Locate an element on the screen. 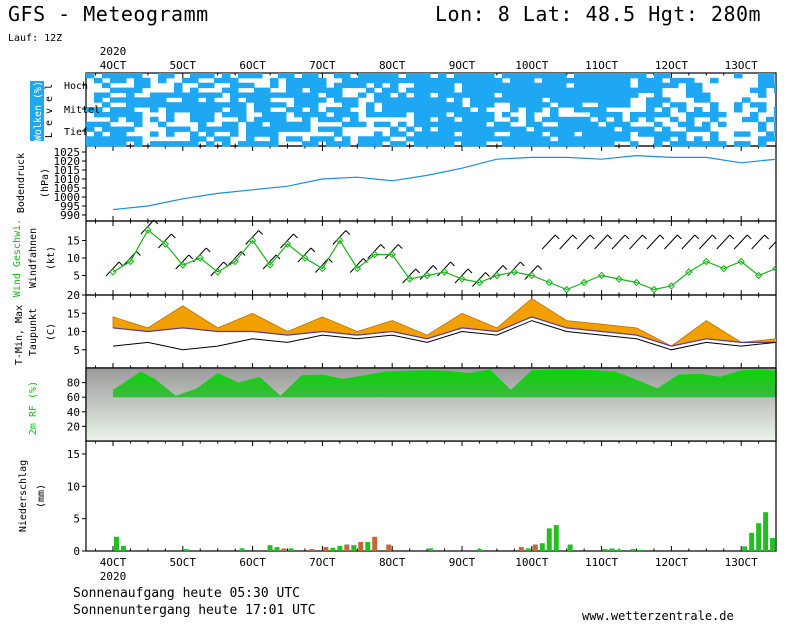 The height and width of the screenshot is (625, 800). top-day-label: 13OCT is located at coordinates (741, 65).